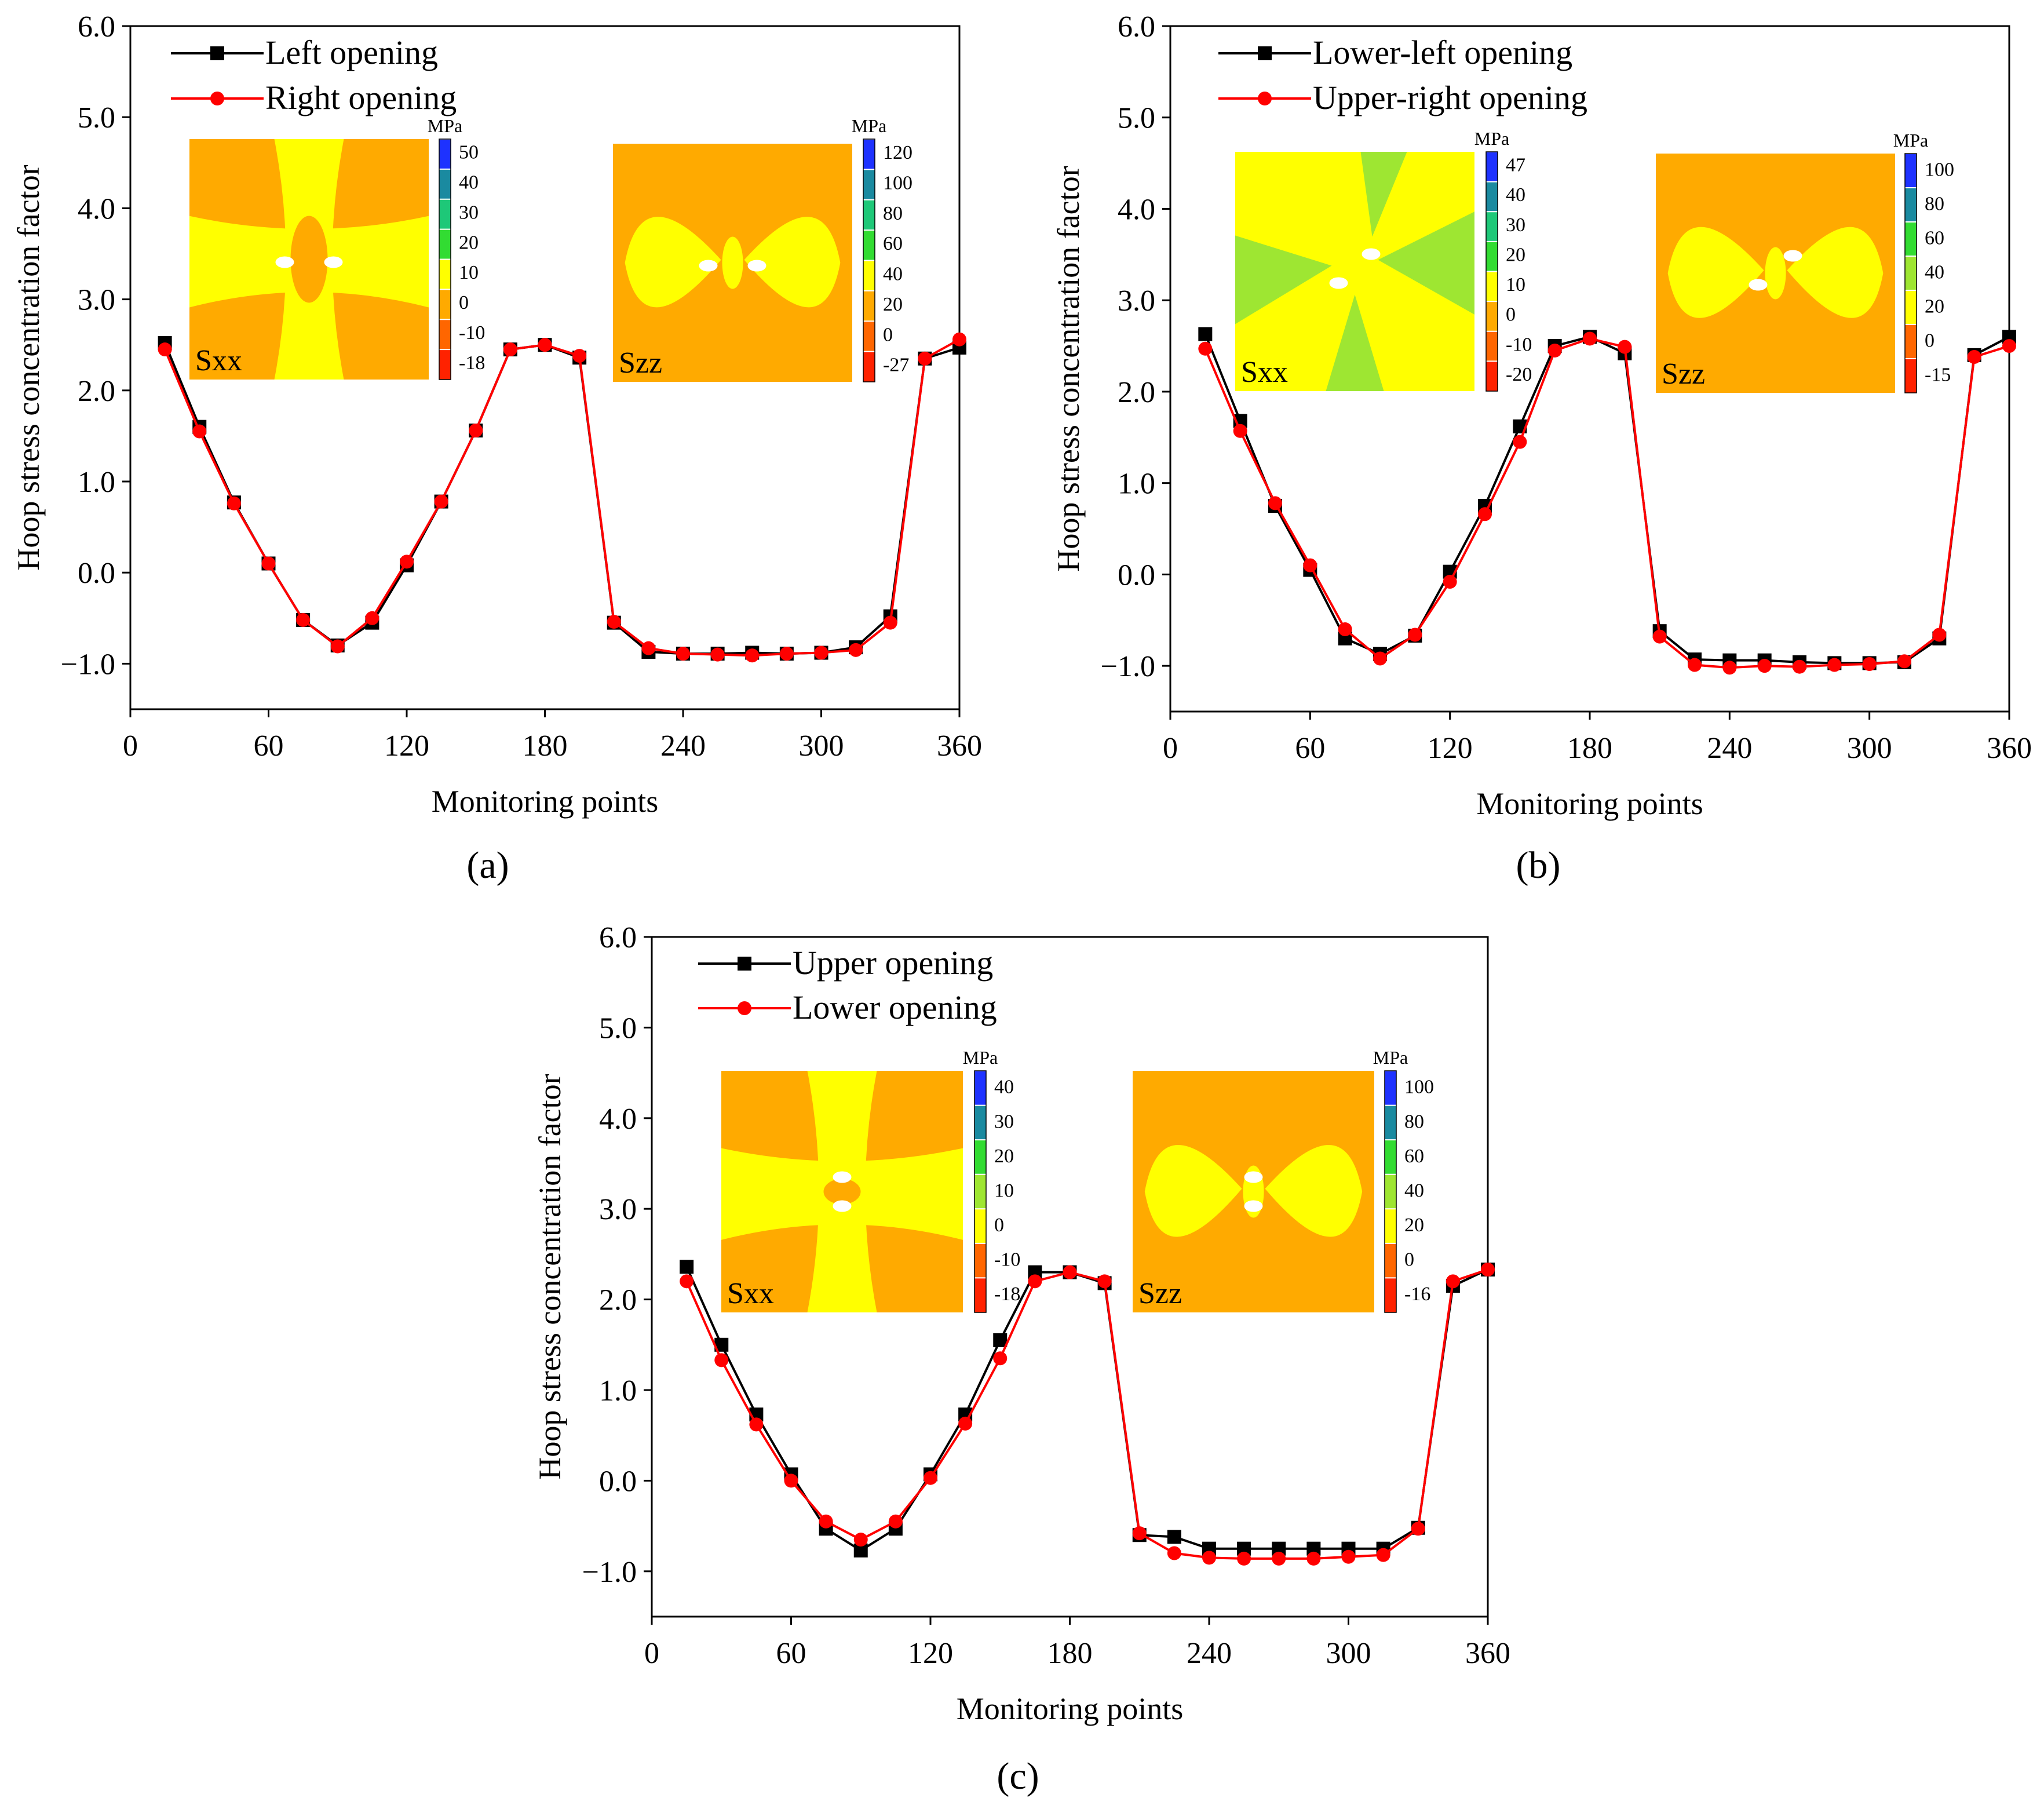  I want to click on legend: Upper opening Lower opening, so click(848, 985).